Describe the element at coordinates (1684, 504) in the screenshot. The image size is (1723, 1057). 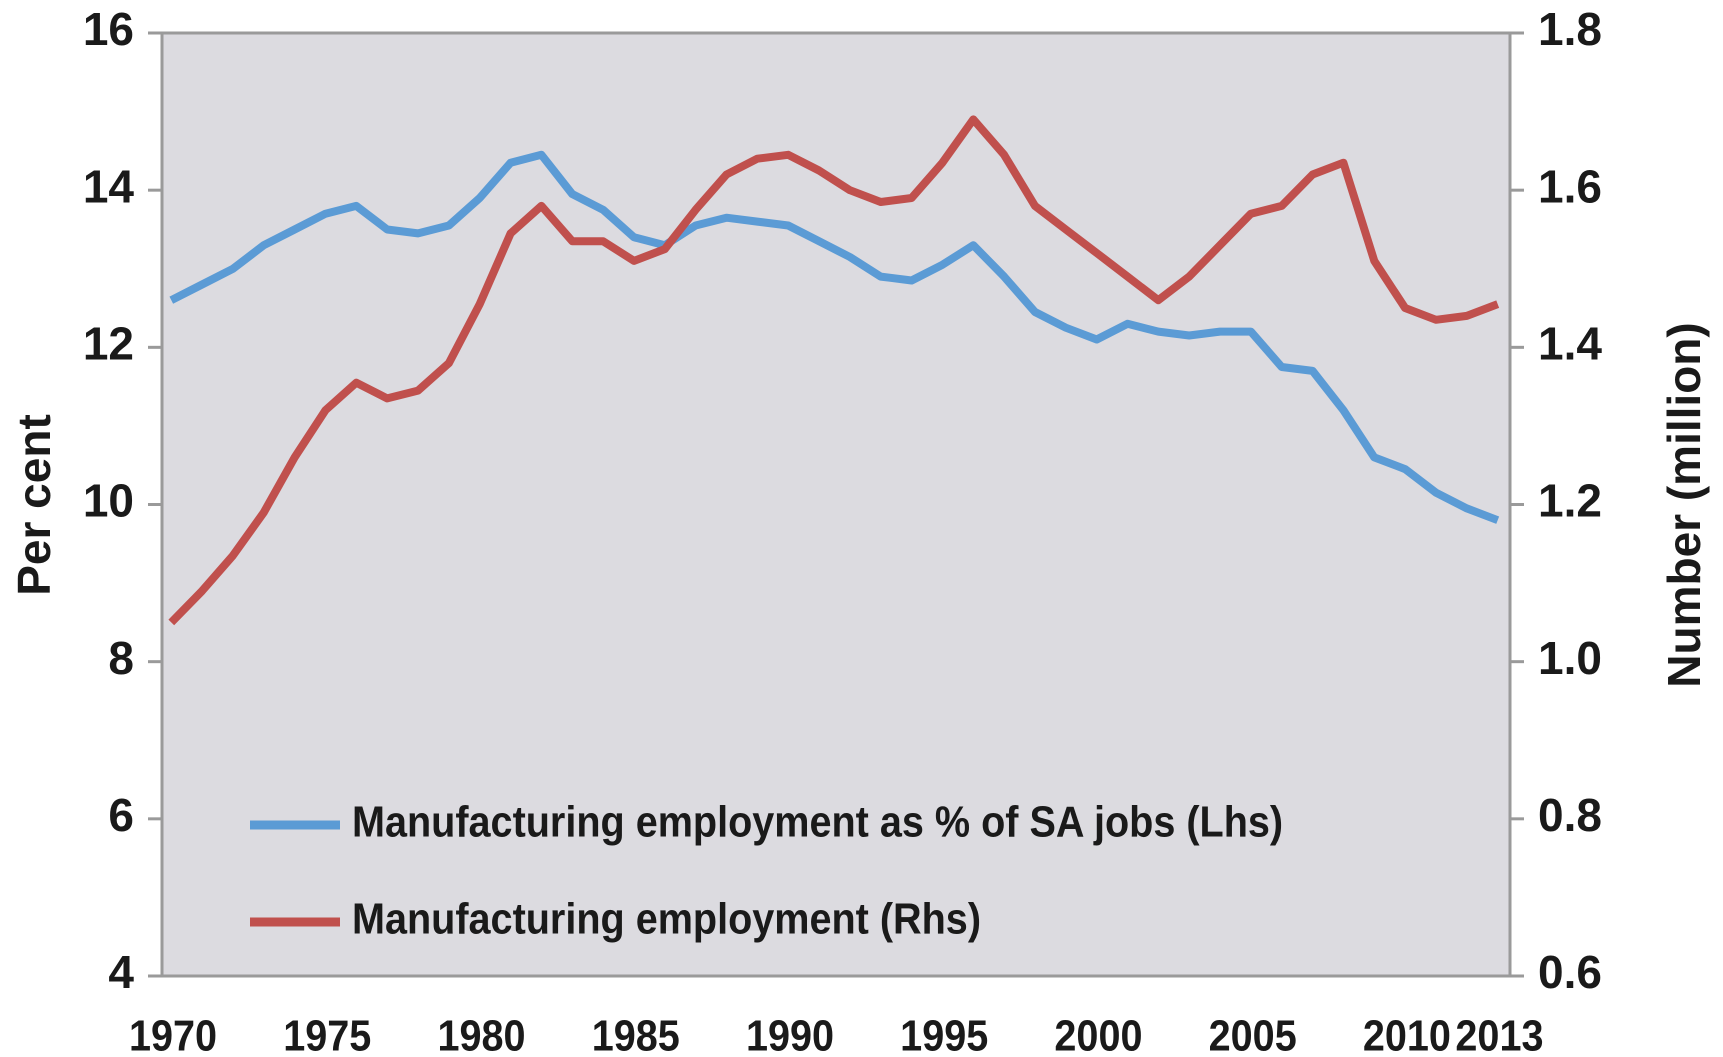
I see `y2-axis-label: Number (million)` at that location.